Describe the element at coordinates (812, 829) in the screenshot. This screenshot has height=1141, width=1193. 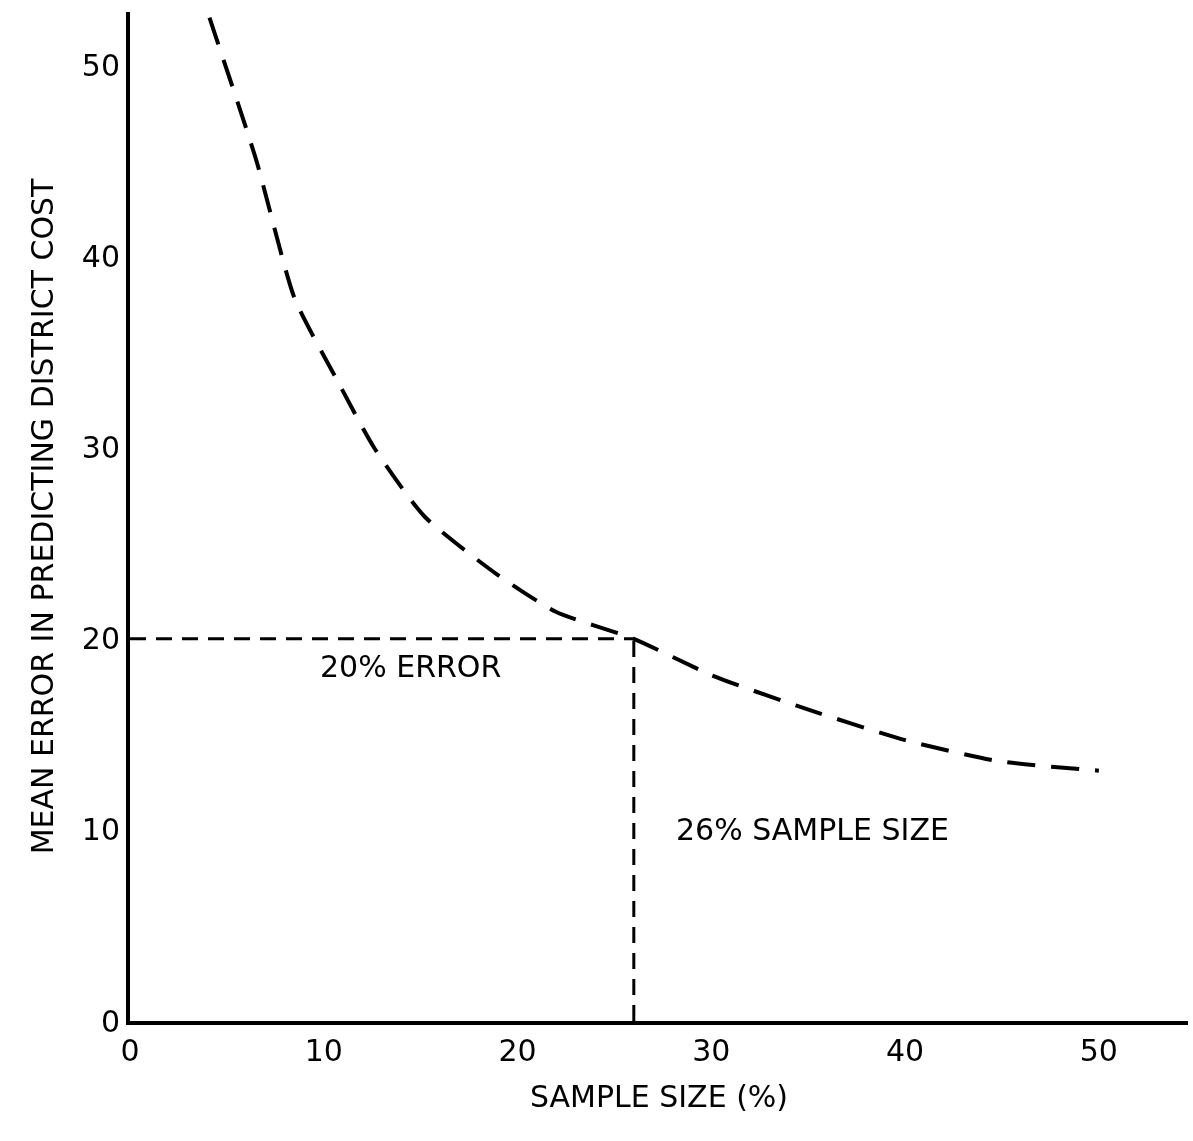
I see `ref-line-label: 26% SAMPLE SIZE` at that location.